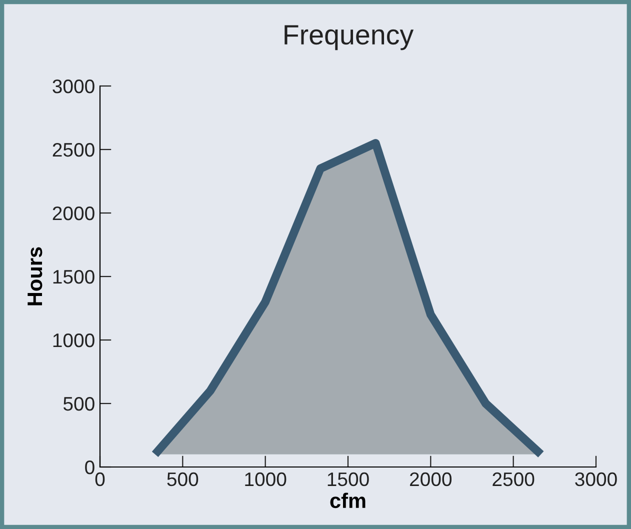 The width and height of the screenshot is (631, 529). What do you see at coordinates (89, 467) in the screenshot?
I see `y-tick-label: 0` at bounding box center [89, 467].